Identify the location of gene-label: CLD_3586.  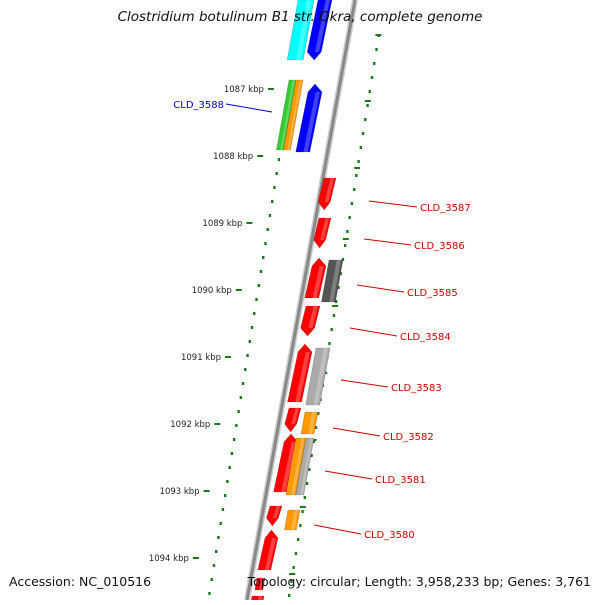
(439, 246).